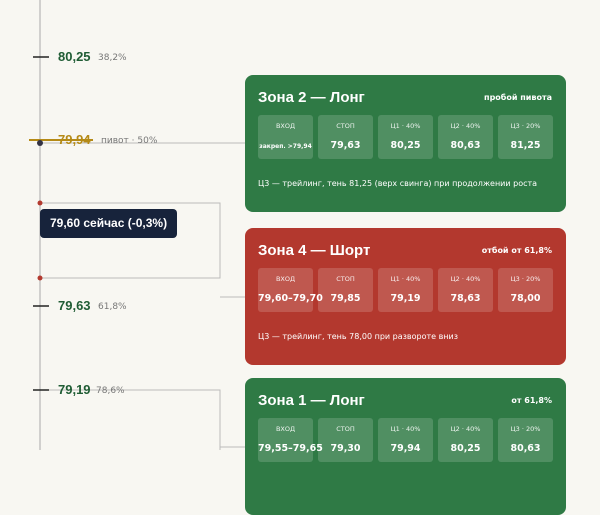 The width and height of the screenshot is (600, 515). What do you see at coordinates (129, 141) in the screenshot?
I see `level-note: пивот · 50%` at bounding box center [129, 141].